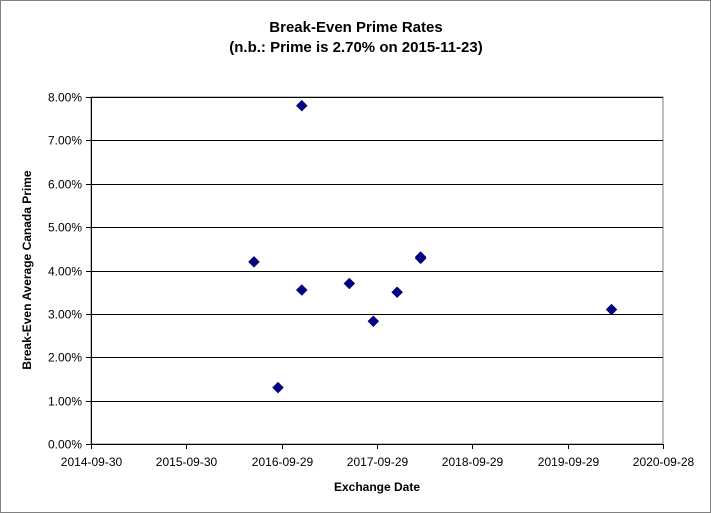 Image resolution: width=711 pixels, height=514 pixels. What do you see at coordinates (65, 315) in the screenshot?
I see `y-tick-label: 3.00%` at bounding box center [65, 315].